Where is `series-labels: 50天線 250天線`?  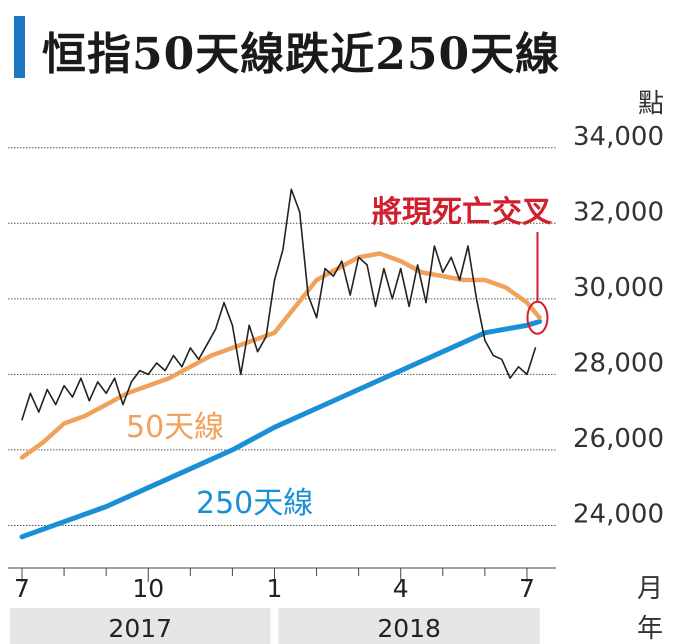 series-labels: 50天線 250天線 is located at coordinates (219, 465).